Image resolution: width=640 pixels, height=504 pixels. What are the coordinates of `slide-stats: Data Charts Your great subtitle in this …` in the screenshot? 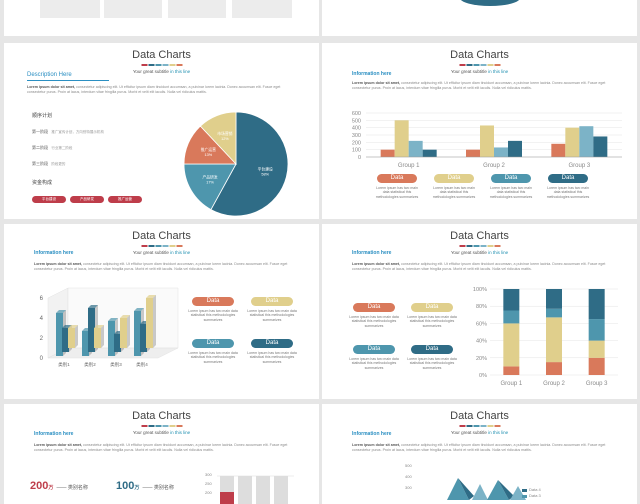 It's located at (161, 454).